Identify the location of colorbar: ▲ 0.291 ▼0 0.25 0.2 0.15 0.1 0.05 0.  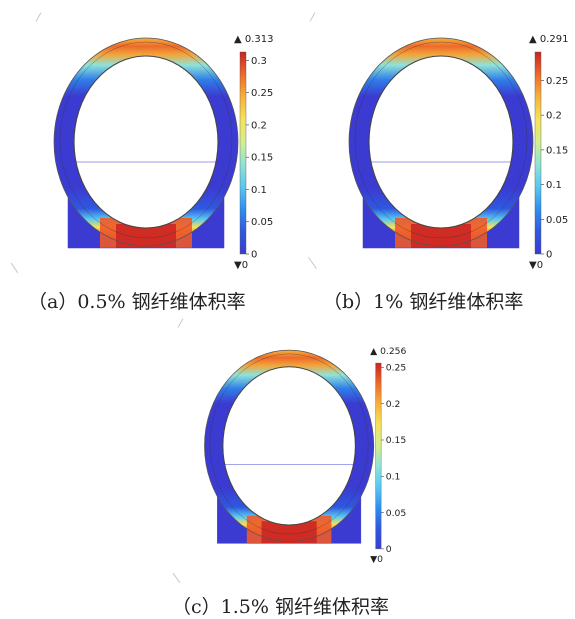
(549, 152).